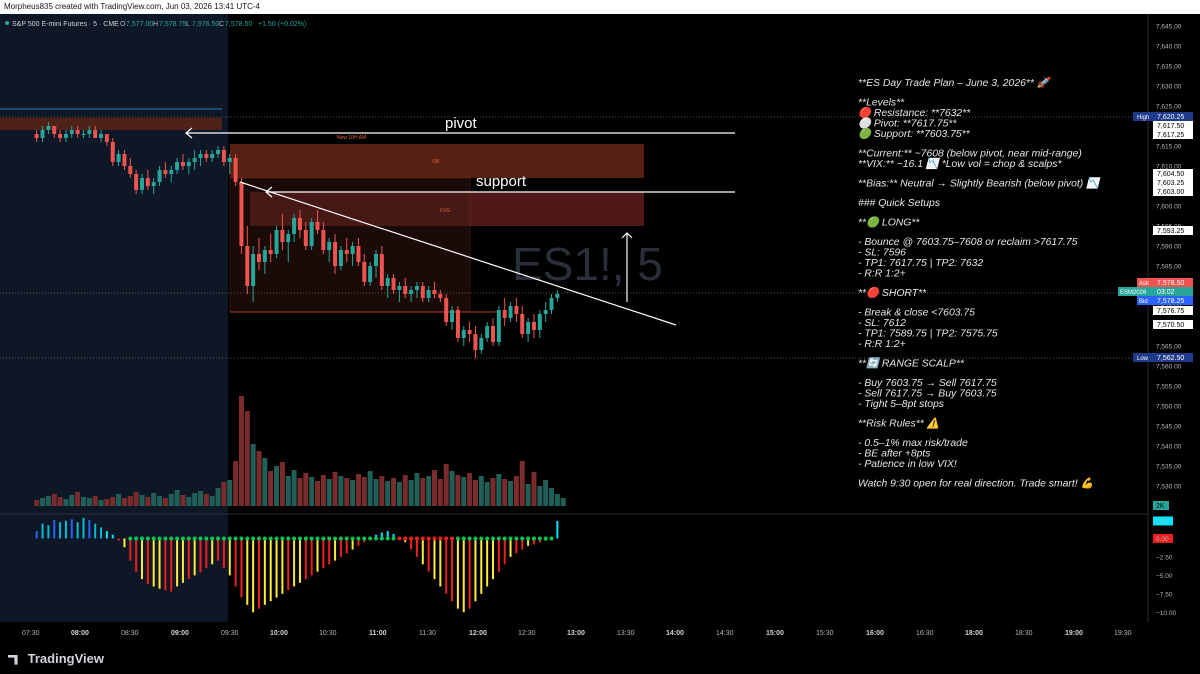  I want to click on trade-plan-line: - Tight 5–8pt stops, so click(901, 404).